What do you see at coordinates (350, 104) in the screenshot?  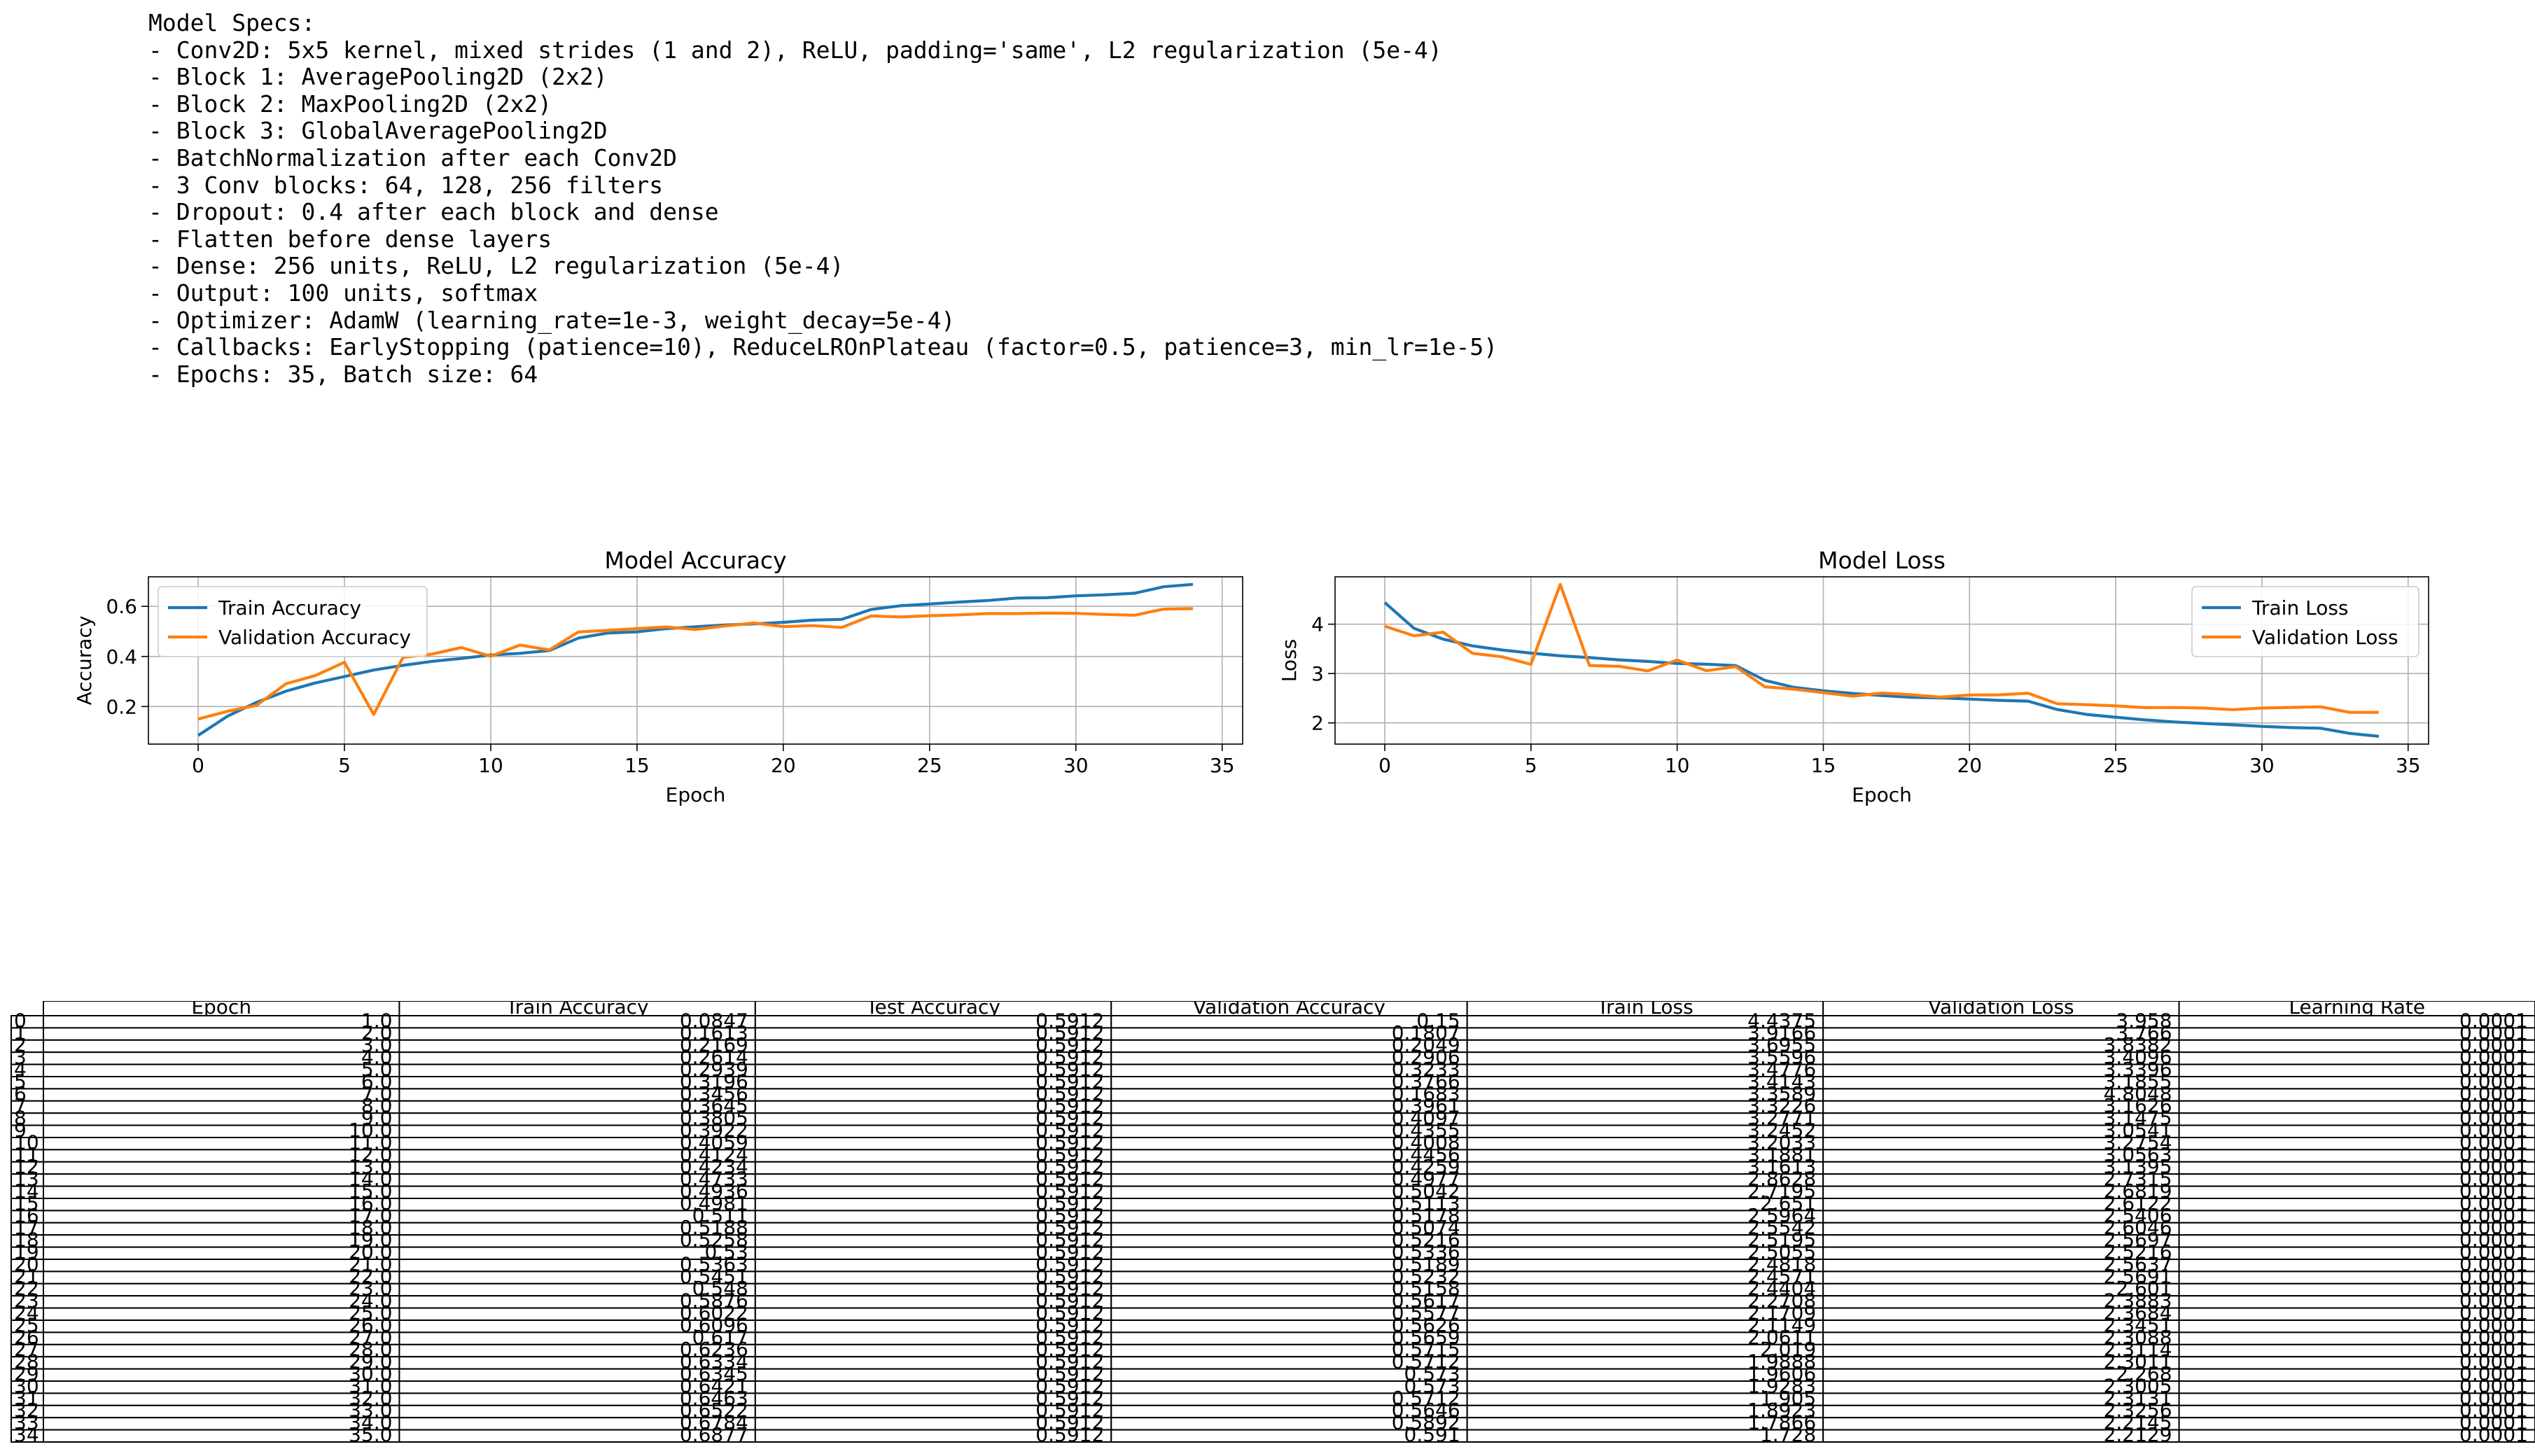 I see `spec-line: - Block 2: MaxPooling2D (2x2)` at bounding box center [350, 104].